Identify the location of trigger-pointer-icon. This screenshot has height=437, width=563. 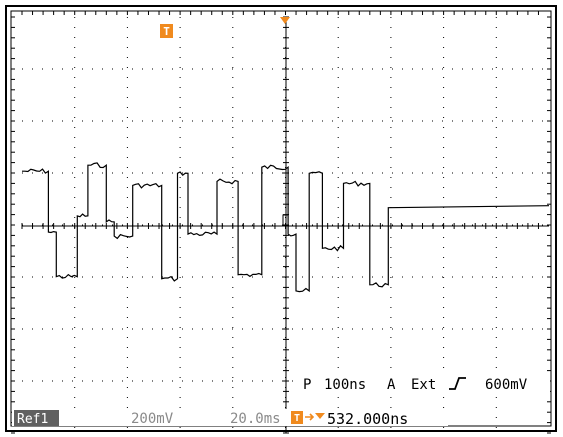
(285, 20).